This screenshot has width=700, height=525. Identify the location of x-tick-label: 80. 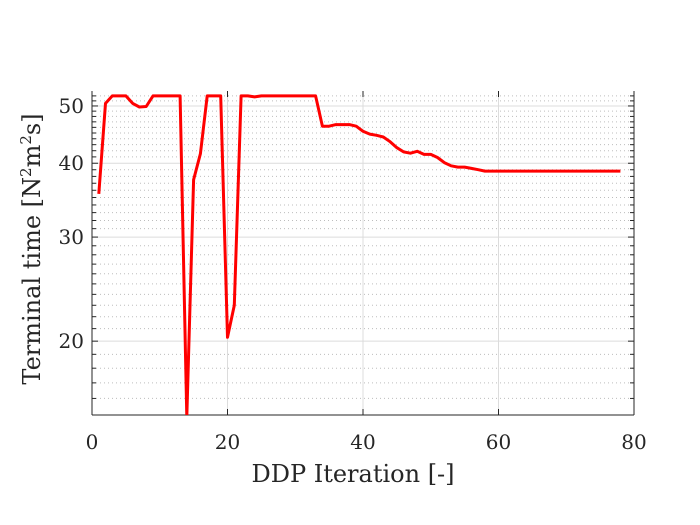
(633, 442).